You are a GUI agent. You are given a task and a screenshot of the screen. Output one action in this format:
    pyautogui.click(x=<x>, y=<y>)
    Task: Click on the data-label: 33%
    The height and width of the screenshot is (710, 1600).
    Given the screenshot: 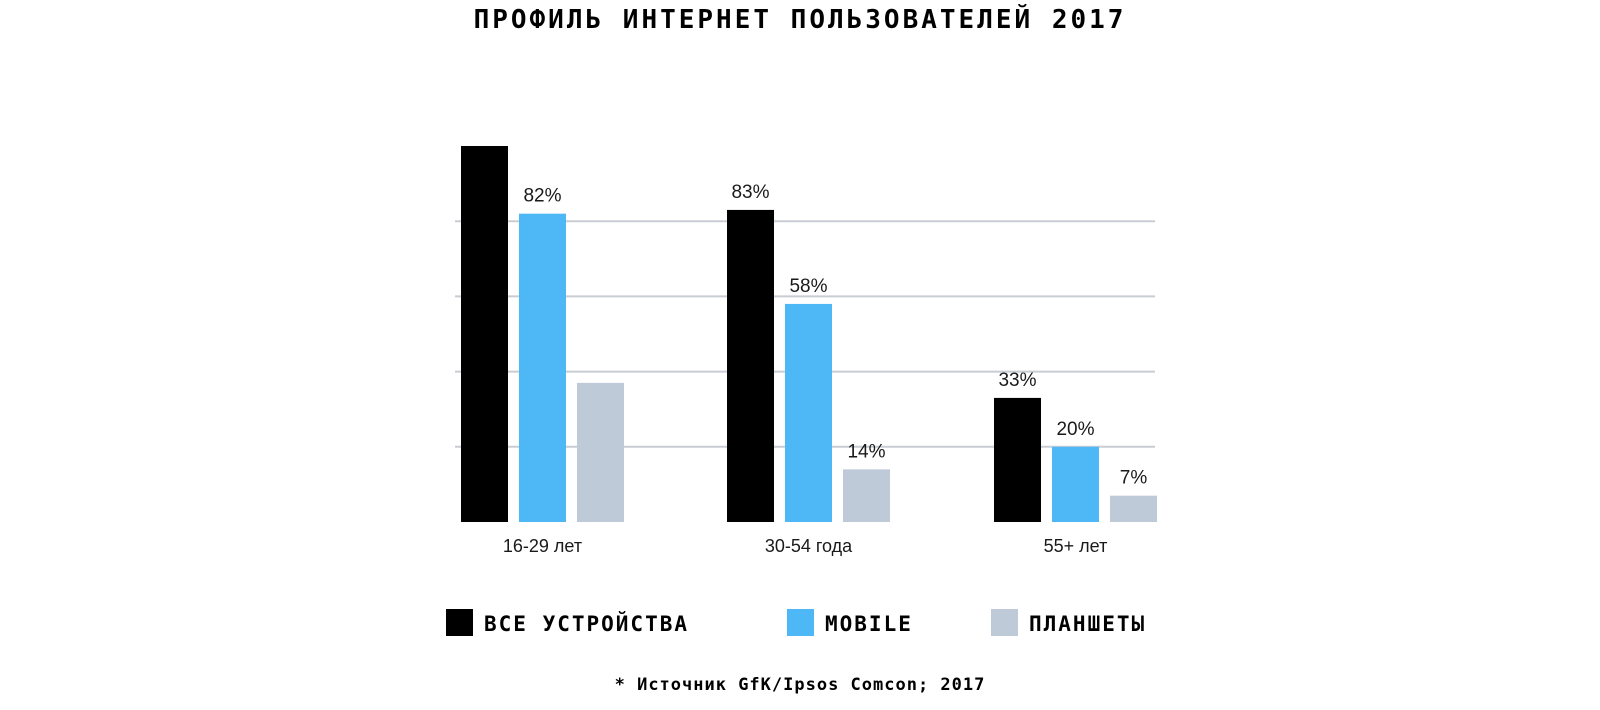 What is the action you would take?
    pyautogui.click(x=1017, y=380)
    